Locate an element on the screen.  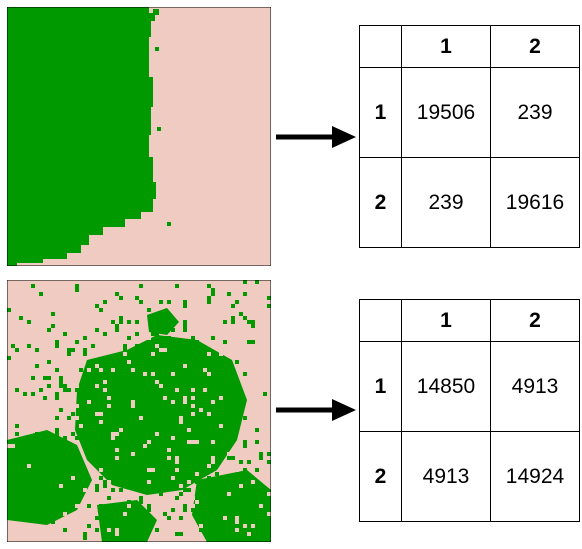
matrix-cell: 19506 is located at coordinates (446, 112).